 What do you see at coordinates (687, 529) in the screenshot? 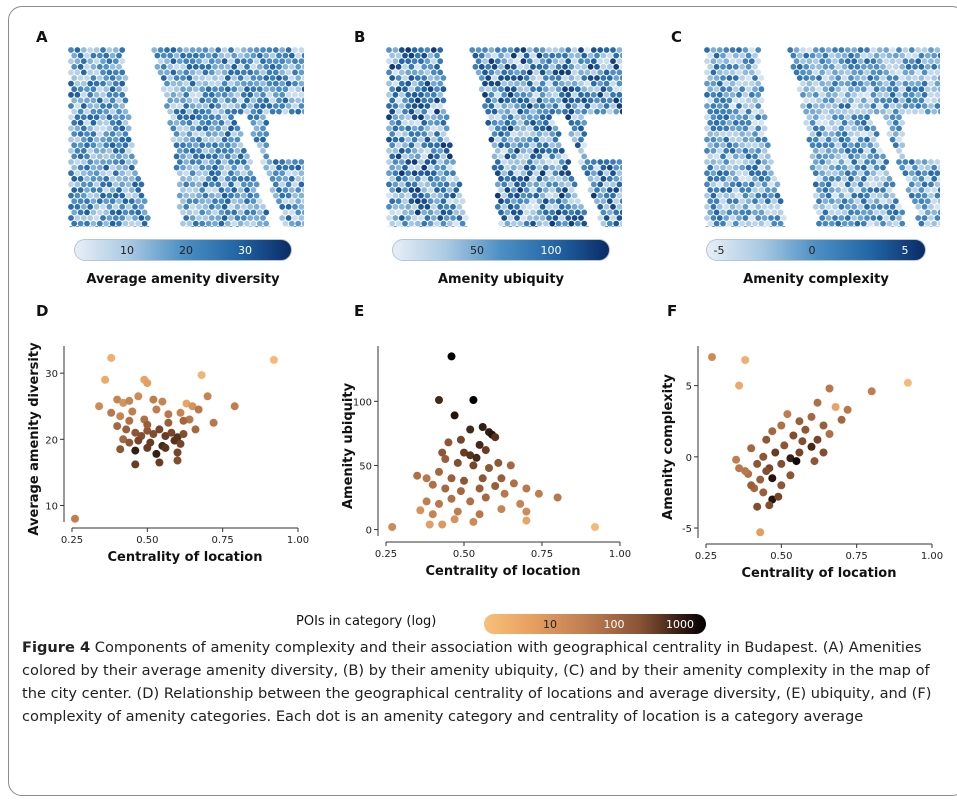
I see `y-tick-label: -5` at bounding box center [687, 529].